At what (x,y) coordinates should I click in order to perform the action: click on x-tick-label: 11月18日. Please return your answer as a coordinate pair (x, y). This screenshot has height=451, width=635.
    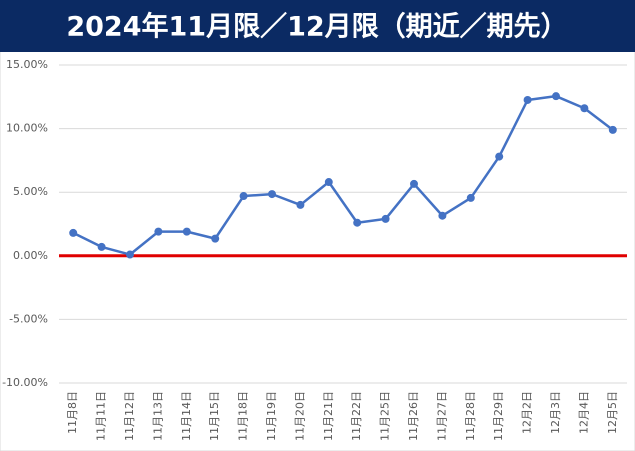
    Looking at the image, I should click on (243, 416).